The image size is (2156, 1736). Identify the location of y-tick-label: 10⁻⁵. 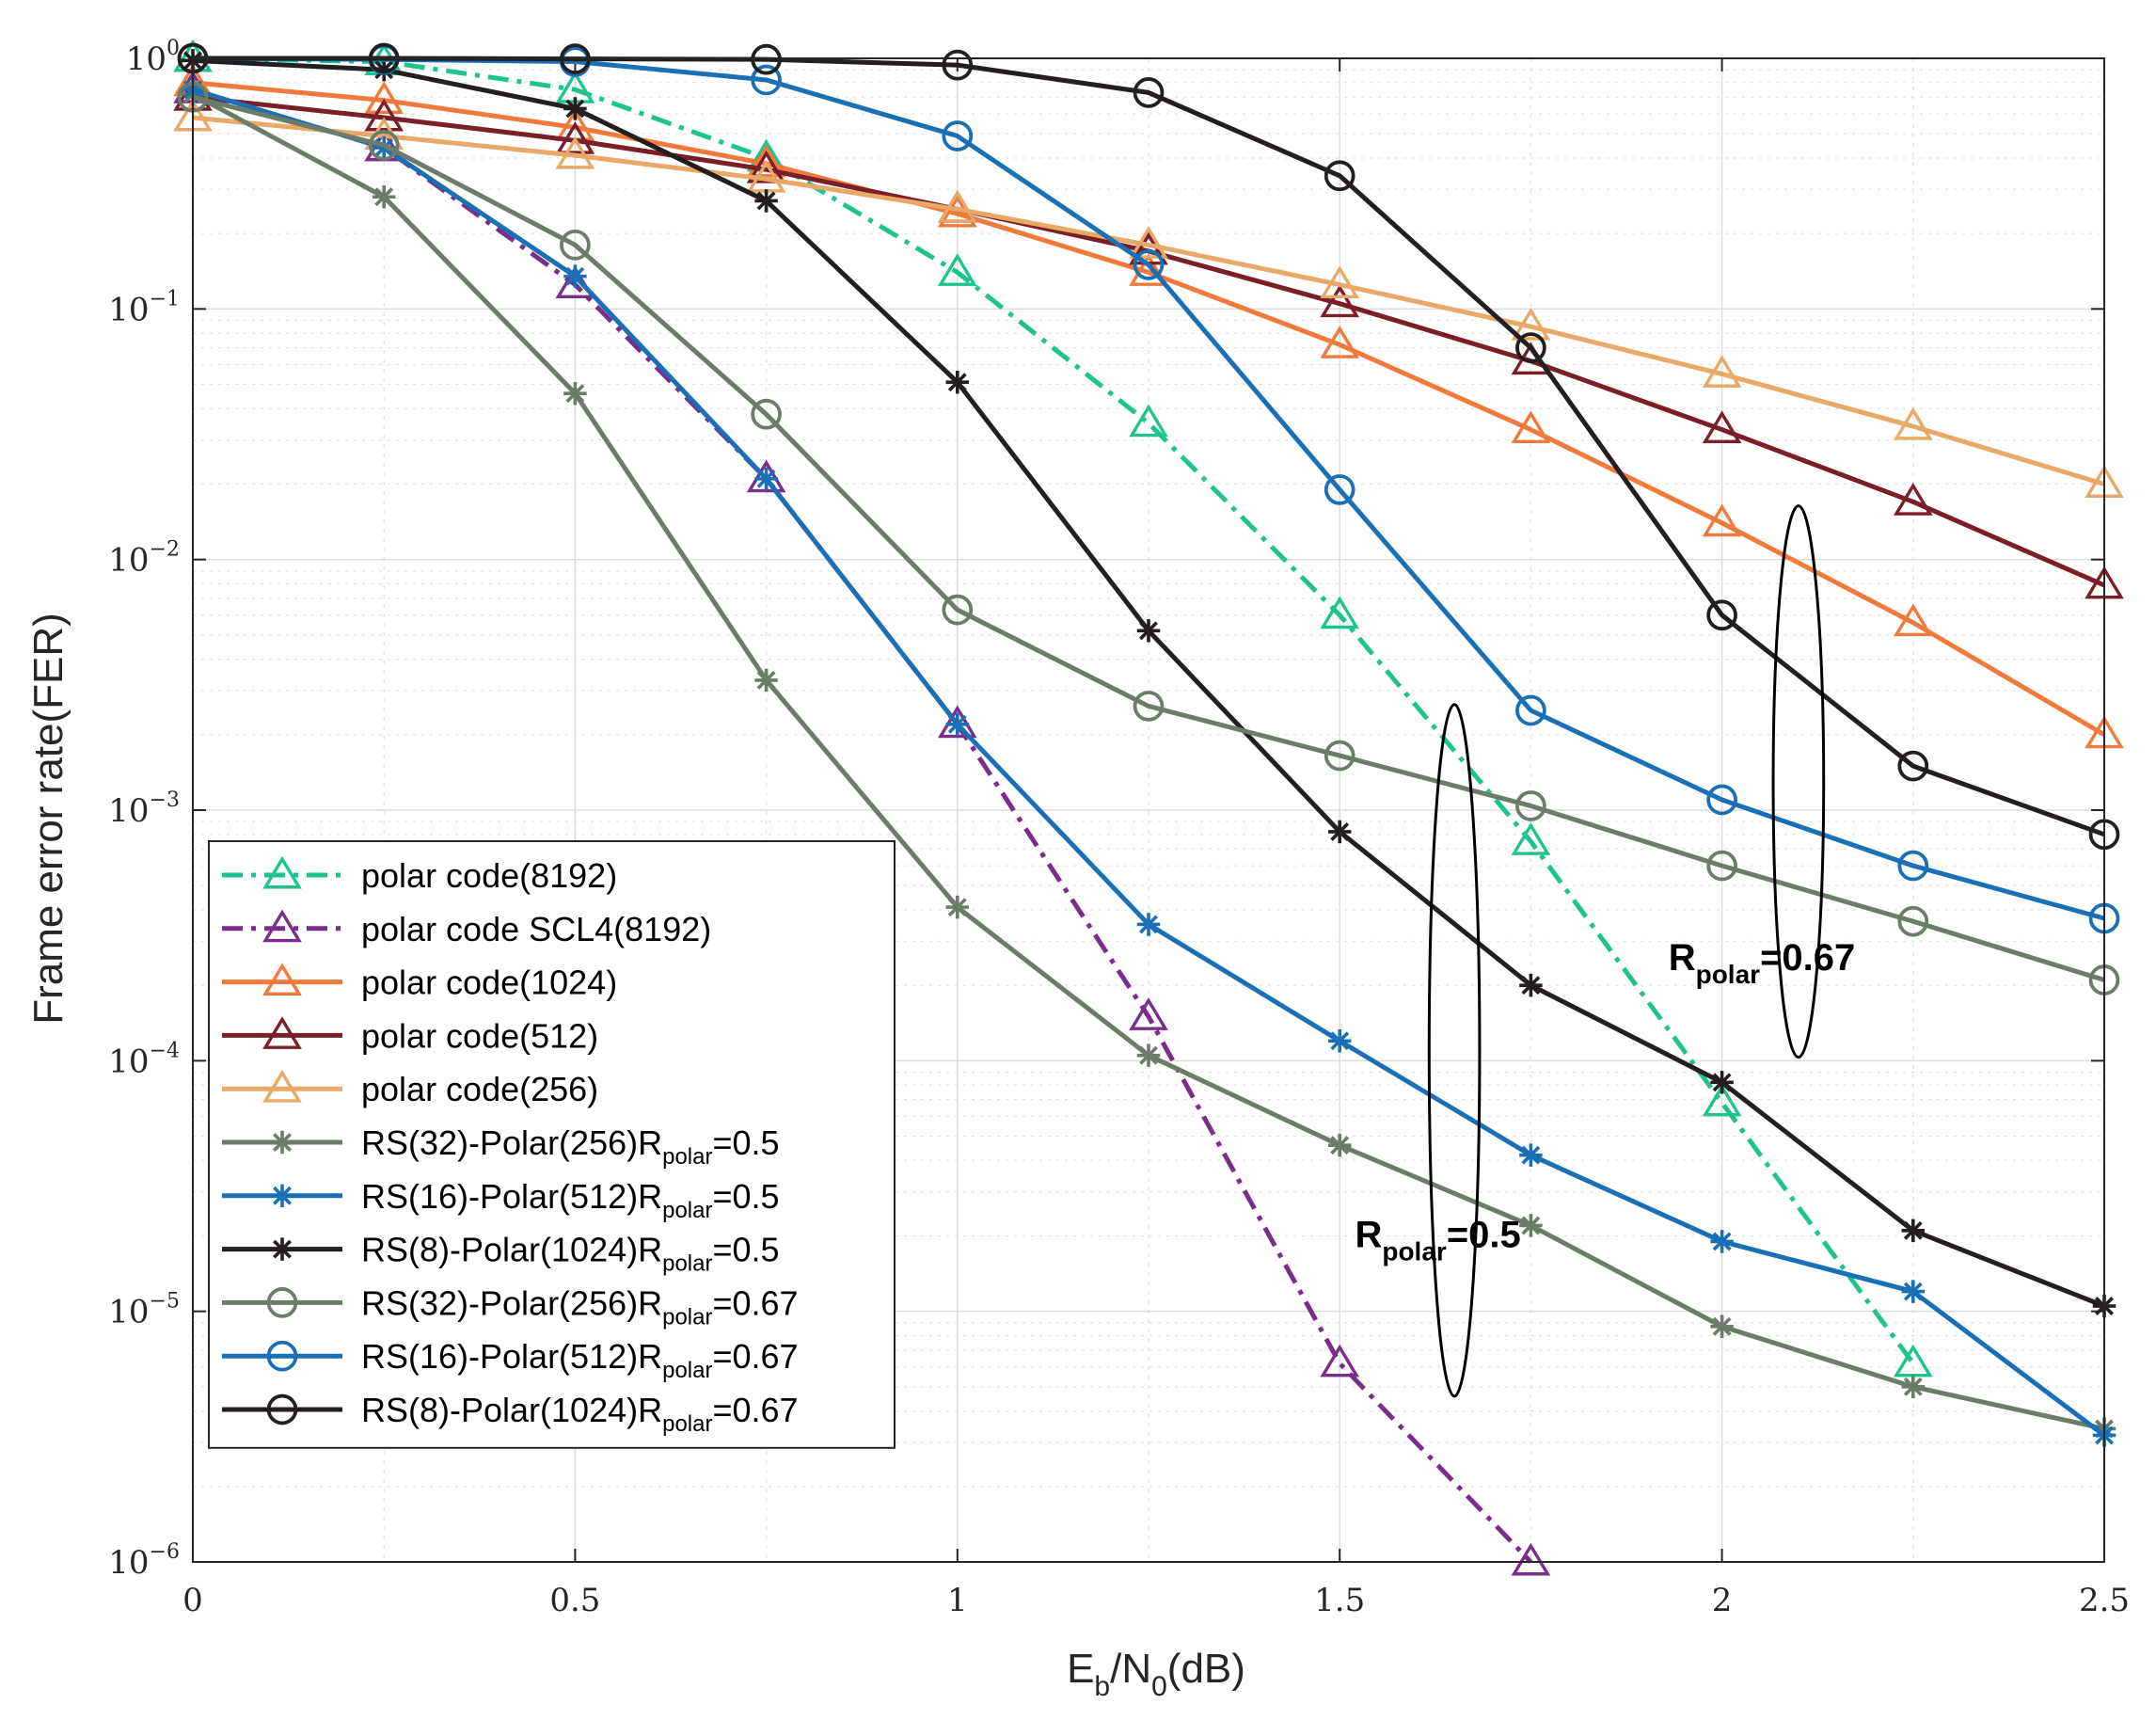
(144, 1310).